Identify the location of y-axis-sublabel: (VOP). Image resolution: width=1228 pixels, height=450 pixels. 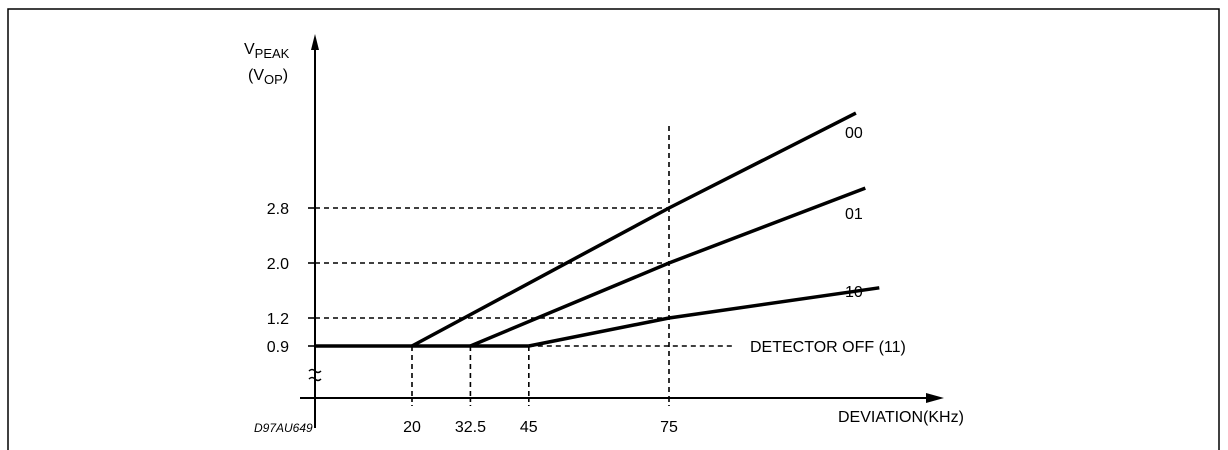
(268, 77).